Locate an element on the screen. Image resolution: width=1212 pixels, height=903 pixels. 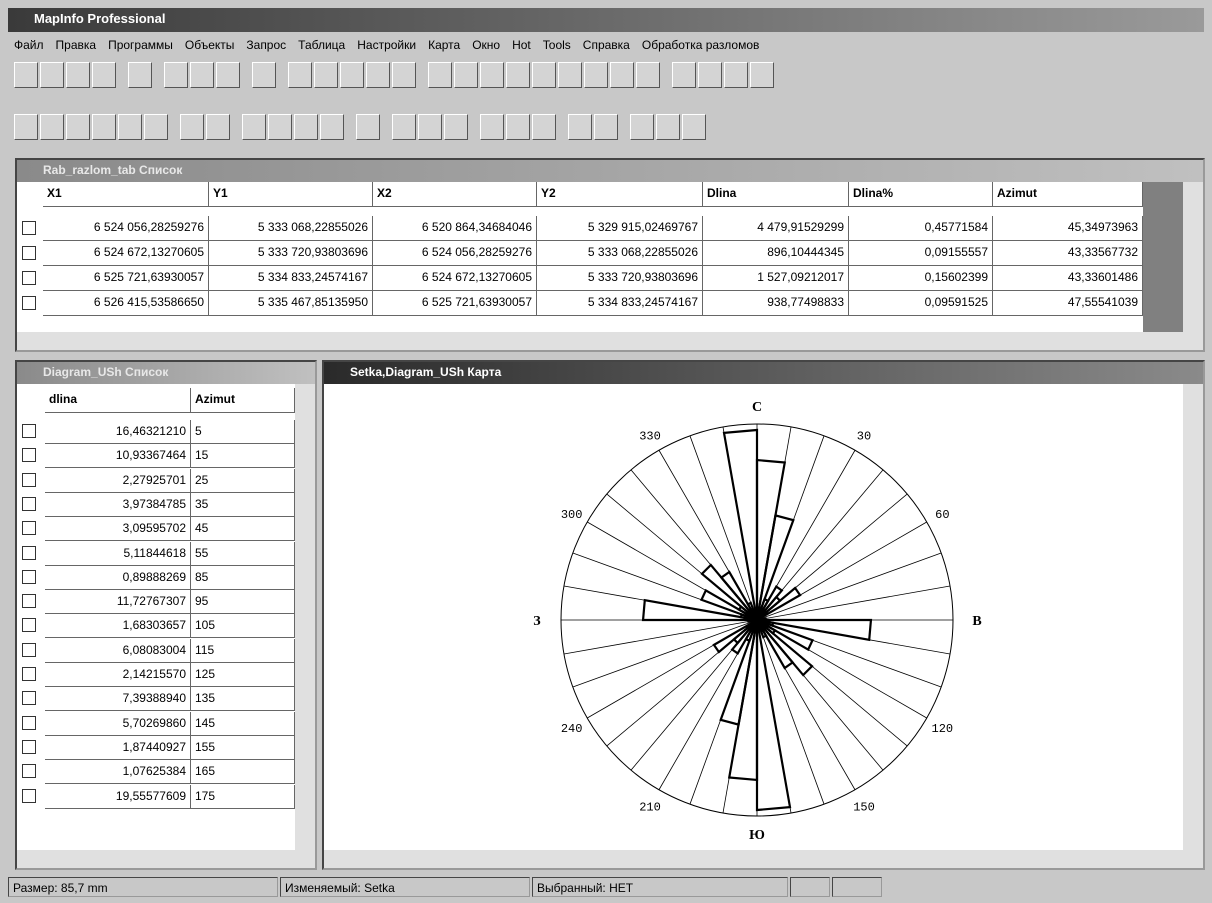
menu-item: Окно is located at coordinates (486, 45).